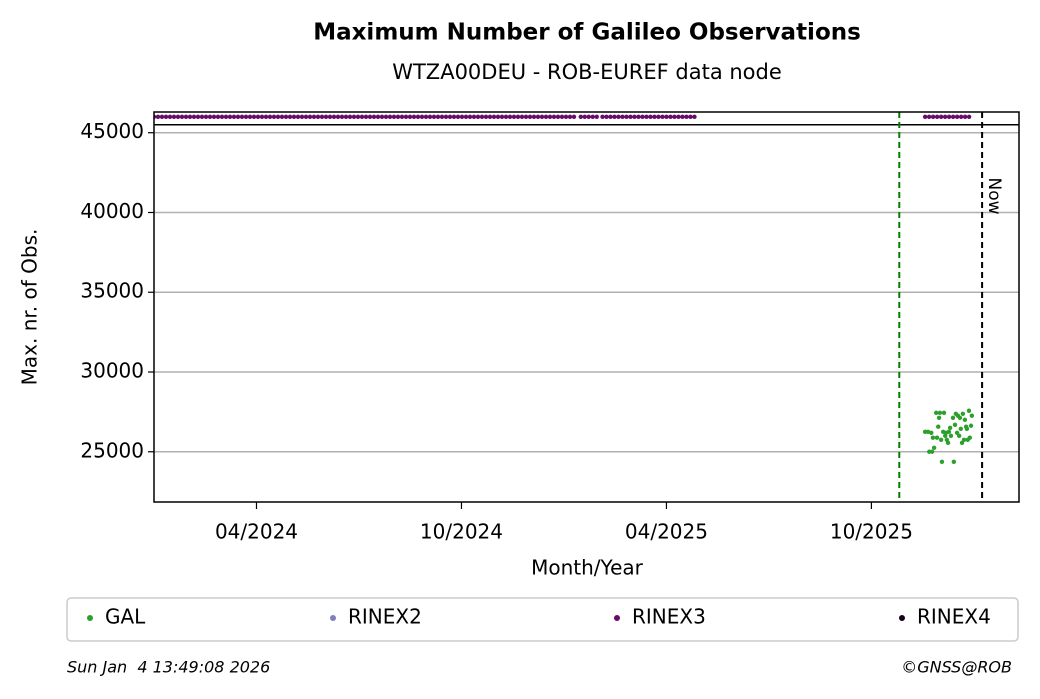  I want to click on y-tick-label: 45000, so click(112, 131).